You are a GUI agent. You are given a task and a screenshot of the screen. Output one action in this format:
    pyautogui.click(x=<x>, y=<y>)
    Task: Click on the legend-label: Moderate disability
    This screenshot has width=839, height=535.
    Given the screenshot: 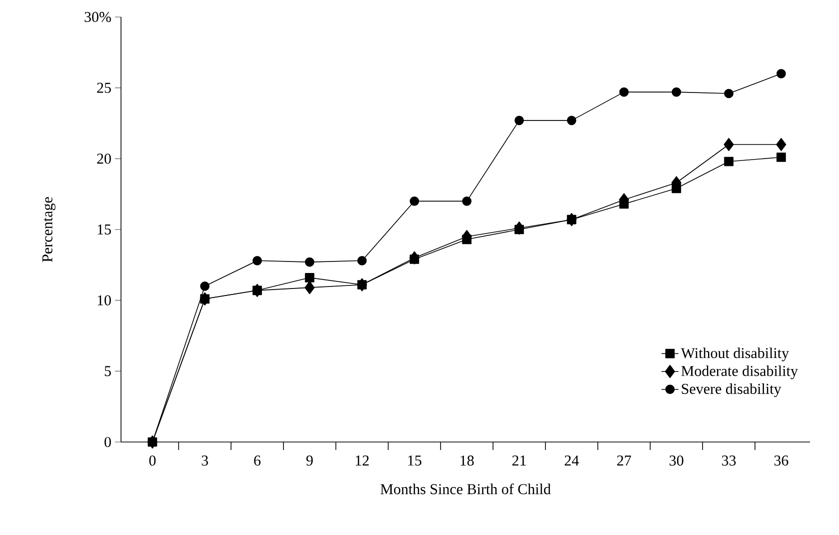 What is the action you would take?
    pyautogui.click(x=739, y=373)
    